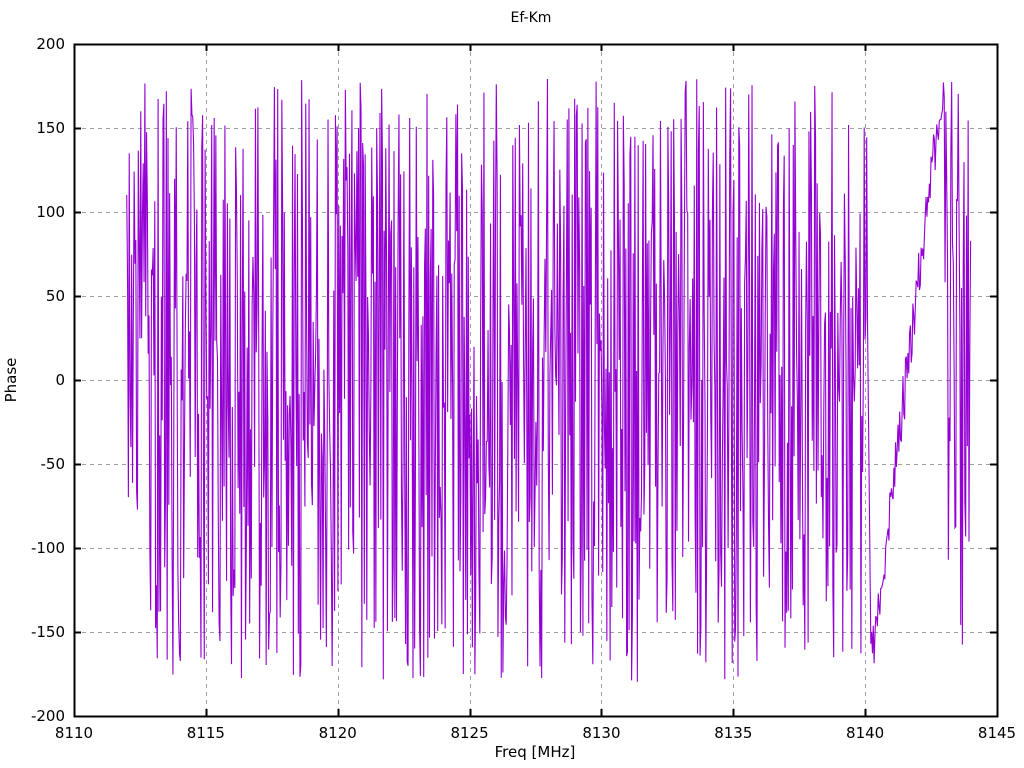 The width and height of the screenshot is (1024, 768). What do you see at coordinates (53, 464) in the screenshot?
I see `y-tick-label: -50` at bounding box center [53, 464].